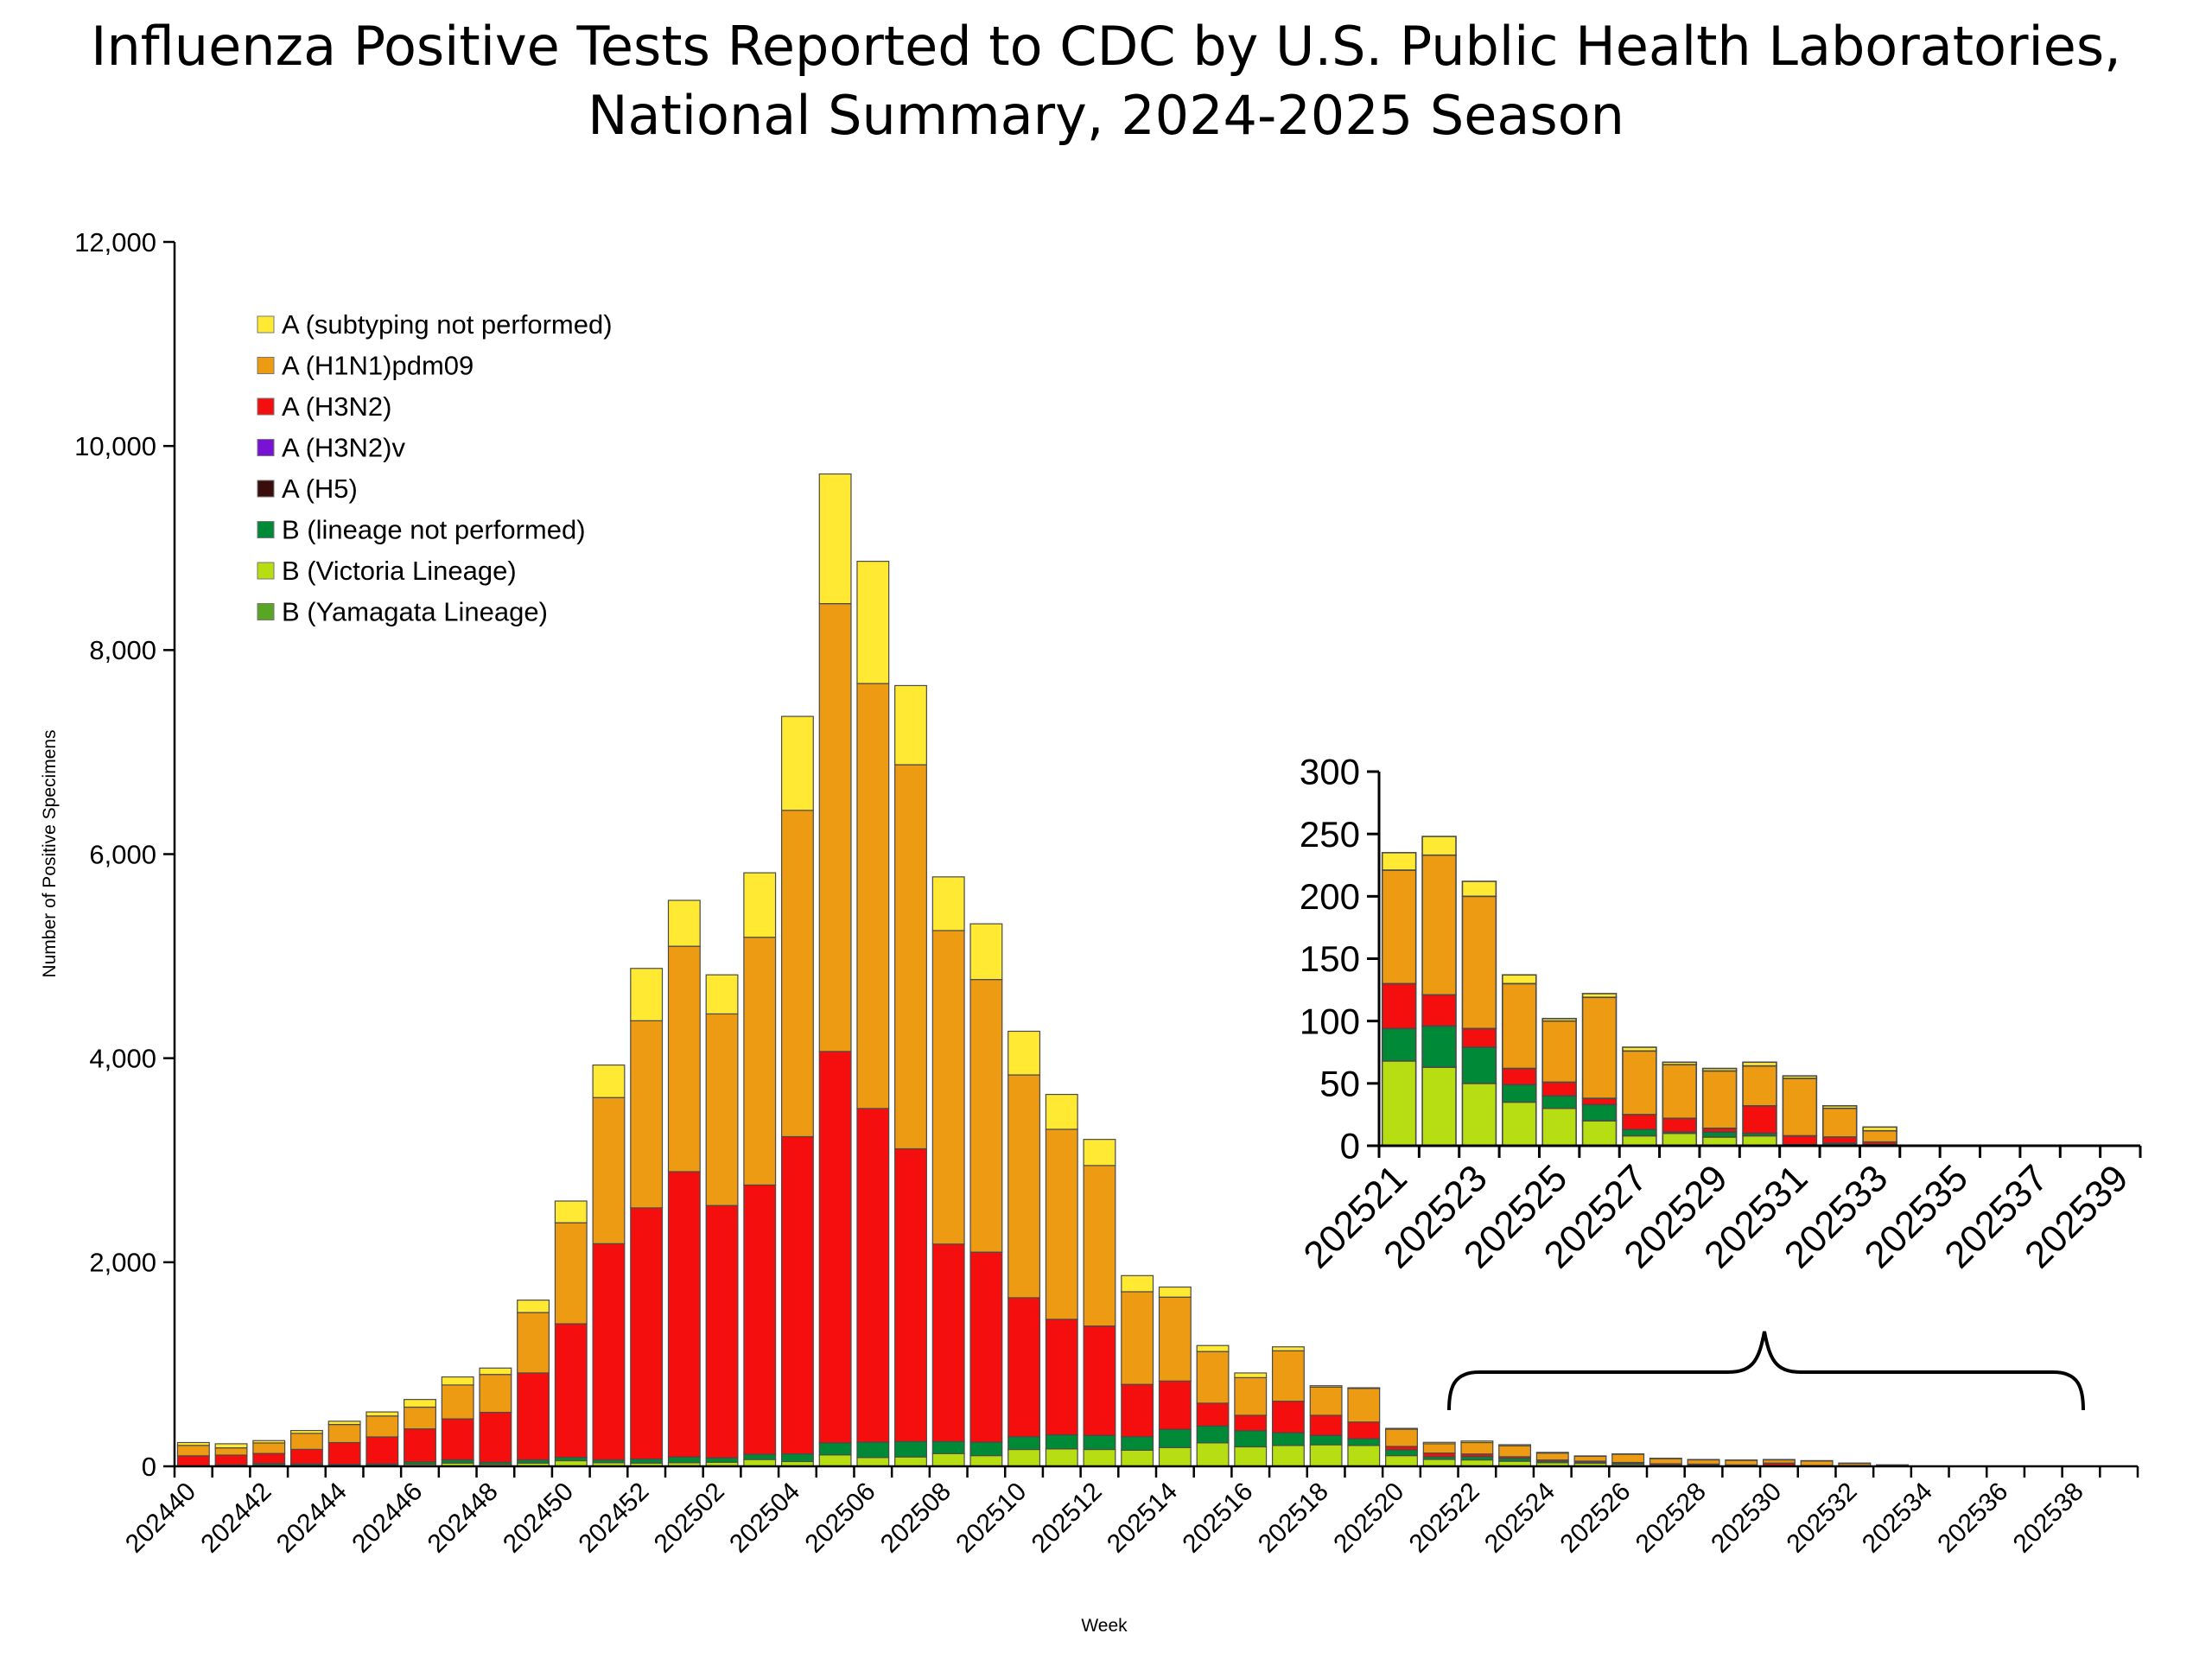 The height and width of the screenshot is (1659, 2212). I want to click on y-tick-label: 300, so click(1330, 772).